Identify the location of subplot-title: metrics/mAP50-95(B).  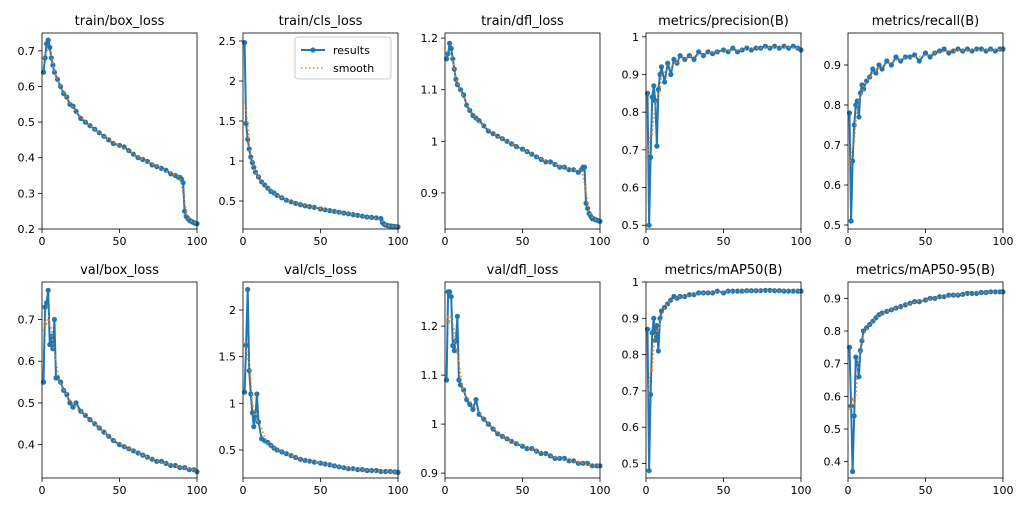
(925, 270).